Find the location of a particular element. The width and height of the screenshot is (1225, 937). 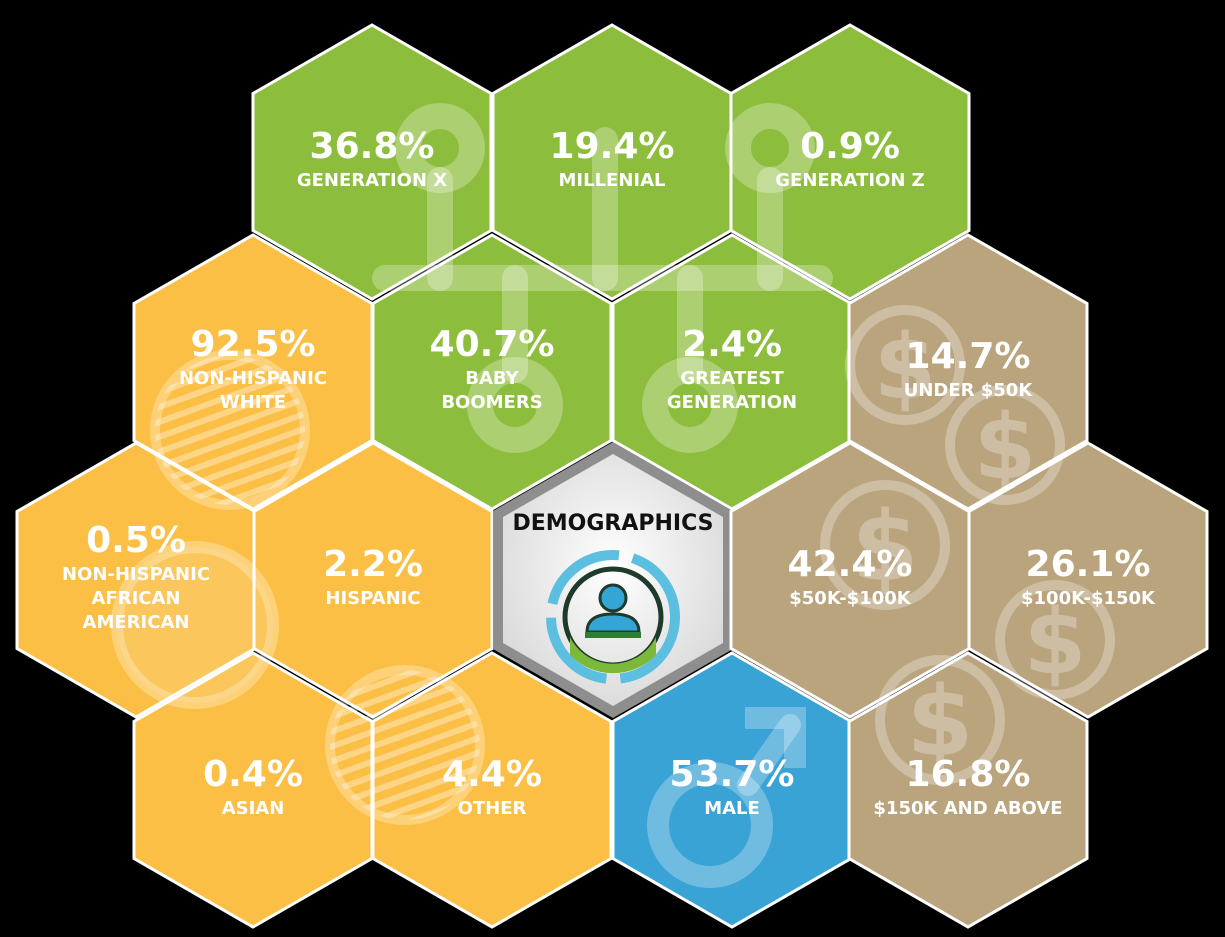

label-50k-100k-0: $50K-$100K is located at coordinates (850, 598).